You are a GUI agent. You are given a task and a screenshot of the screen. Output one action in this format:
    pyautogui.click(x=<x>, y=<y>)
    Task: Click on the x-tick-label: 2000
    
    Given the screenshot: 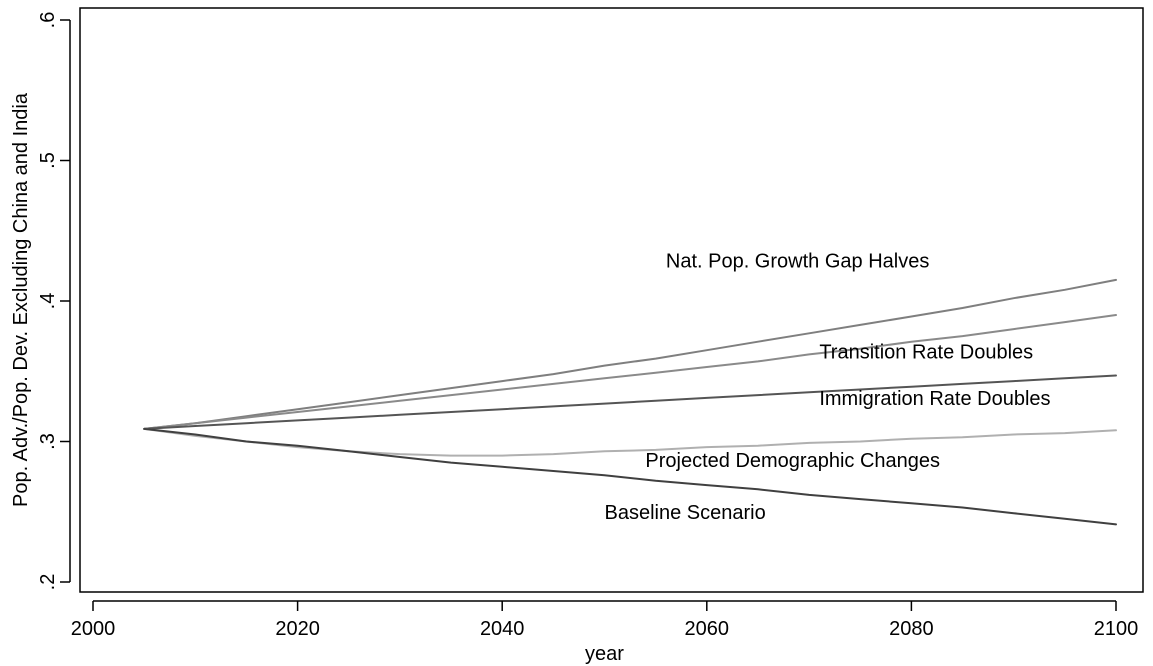 What is the action you would take?
    pyautogui.click(x=93, y=629)
    